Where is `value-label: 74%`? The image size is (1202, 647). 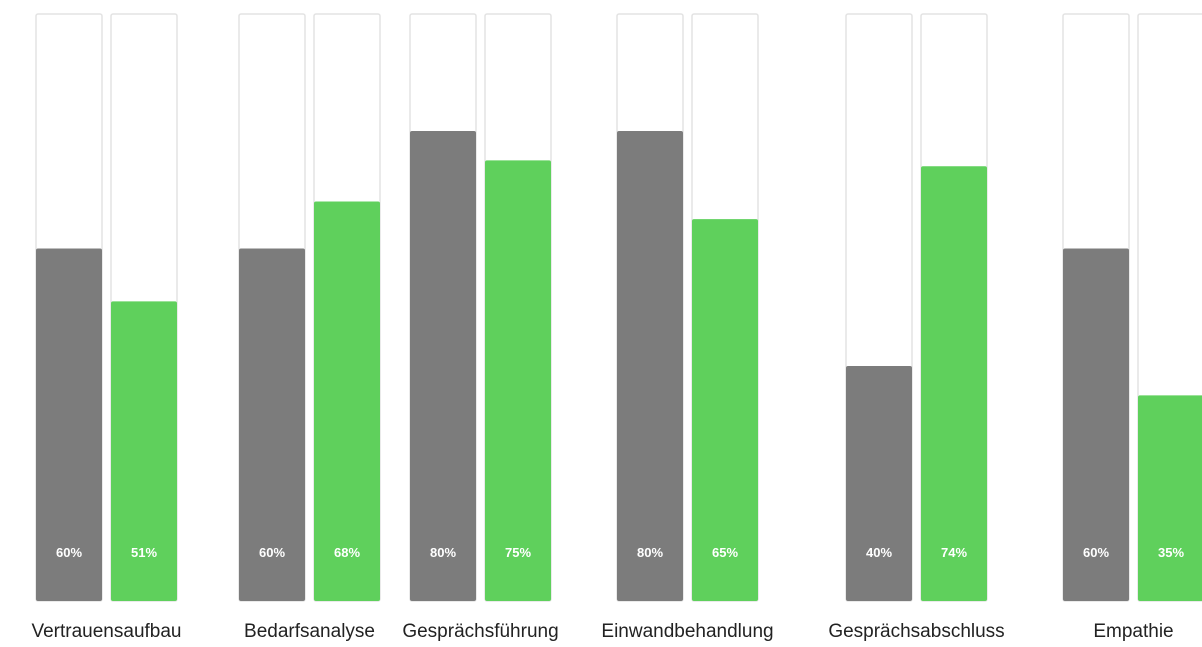
value-label: 74% is located at coordinates (954, 552).